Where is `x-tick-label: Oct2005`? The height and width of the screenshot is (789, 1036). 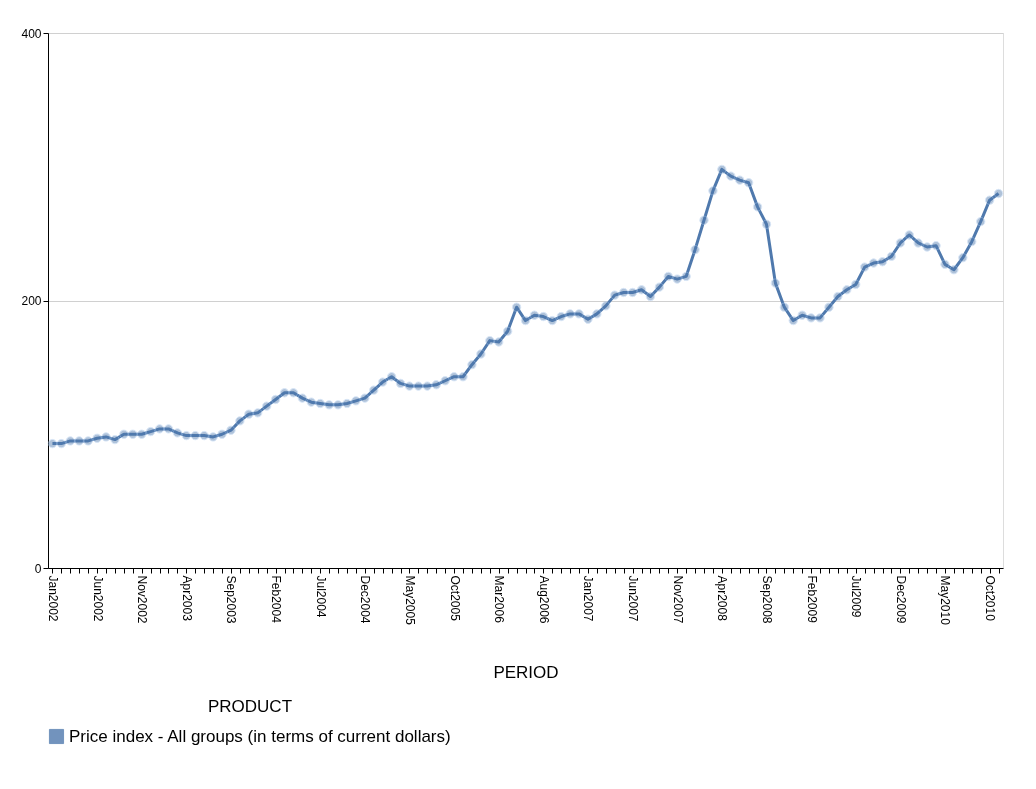
x-tick-label: Oct2005 is located at coordinates (454, 598).